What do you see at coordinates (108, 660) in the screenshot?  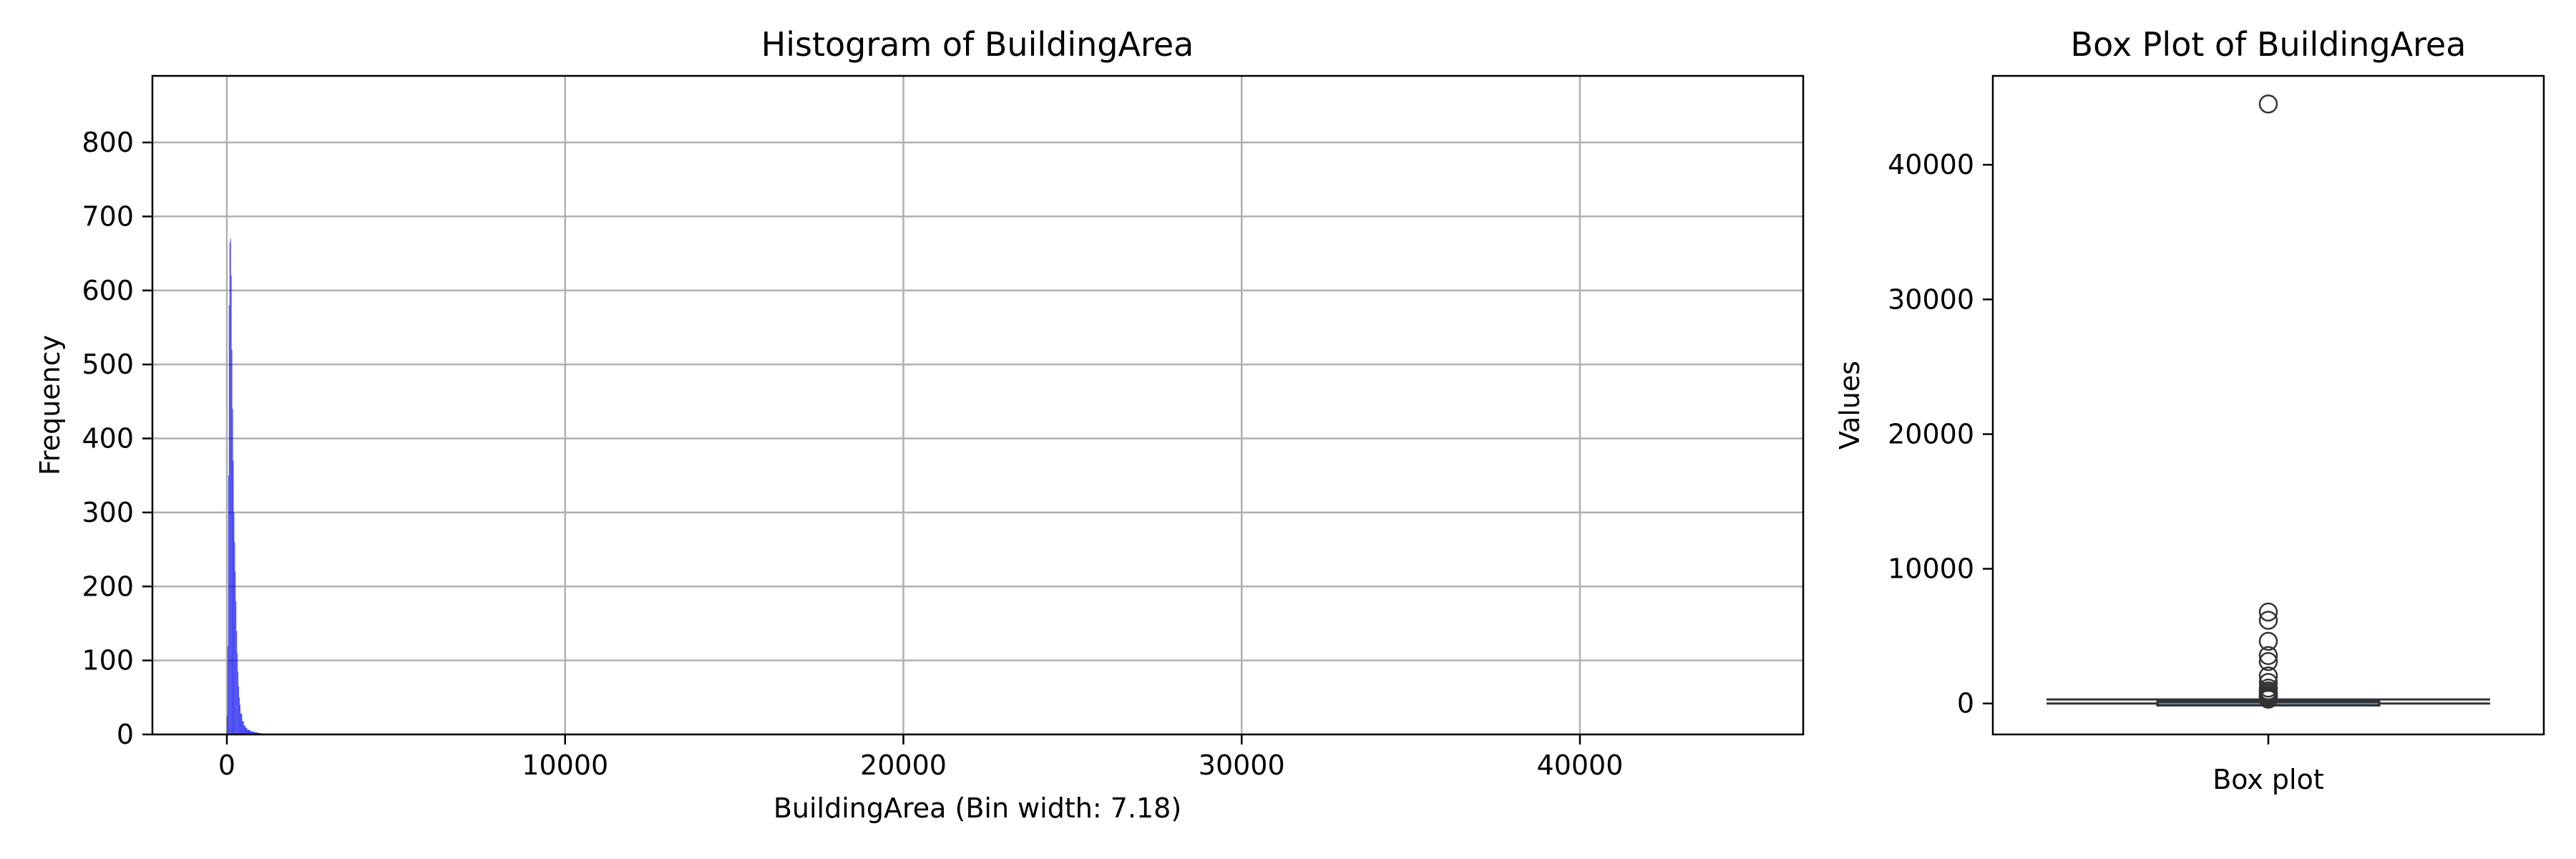 I see `histogram-y-tick-label-1: 100` at bounding box center [108, 660].